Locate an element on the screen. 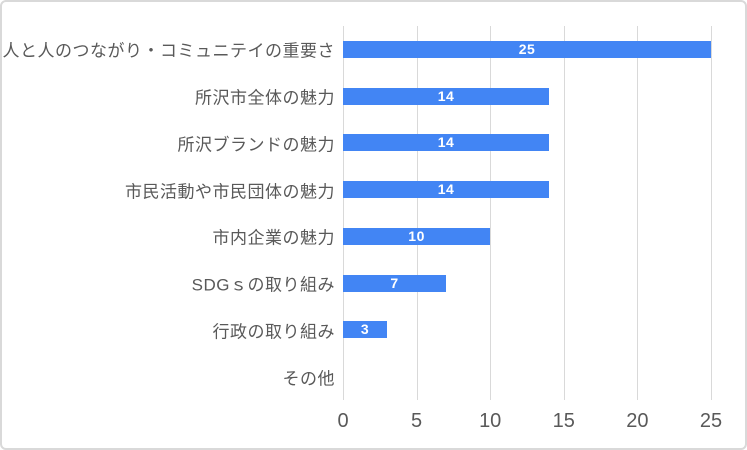 Image resolution: width=747 pixels, height=450 pixels. category-label: 所沢ブランドの魅力 is located at coordinates (256, 145).